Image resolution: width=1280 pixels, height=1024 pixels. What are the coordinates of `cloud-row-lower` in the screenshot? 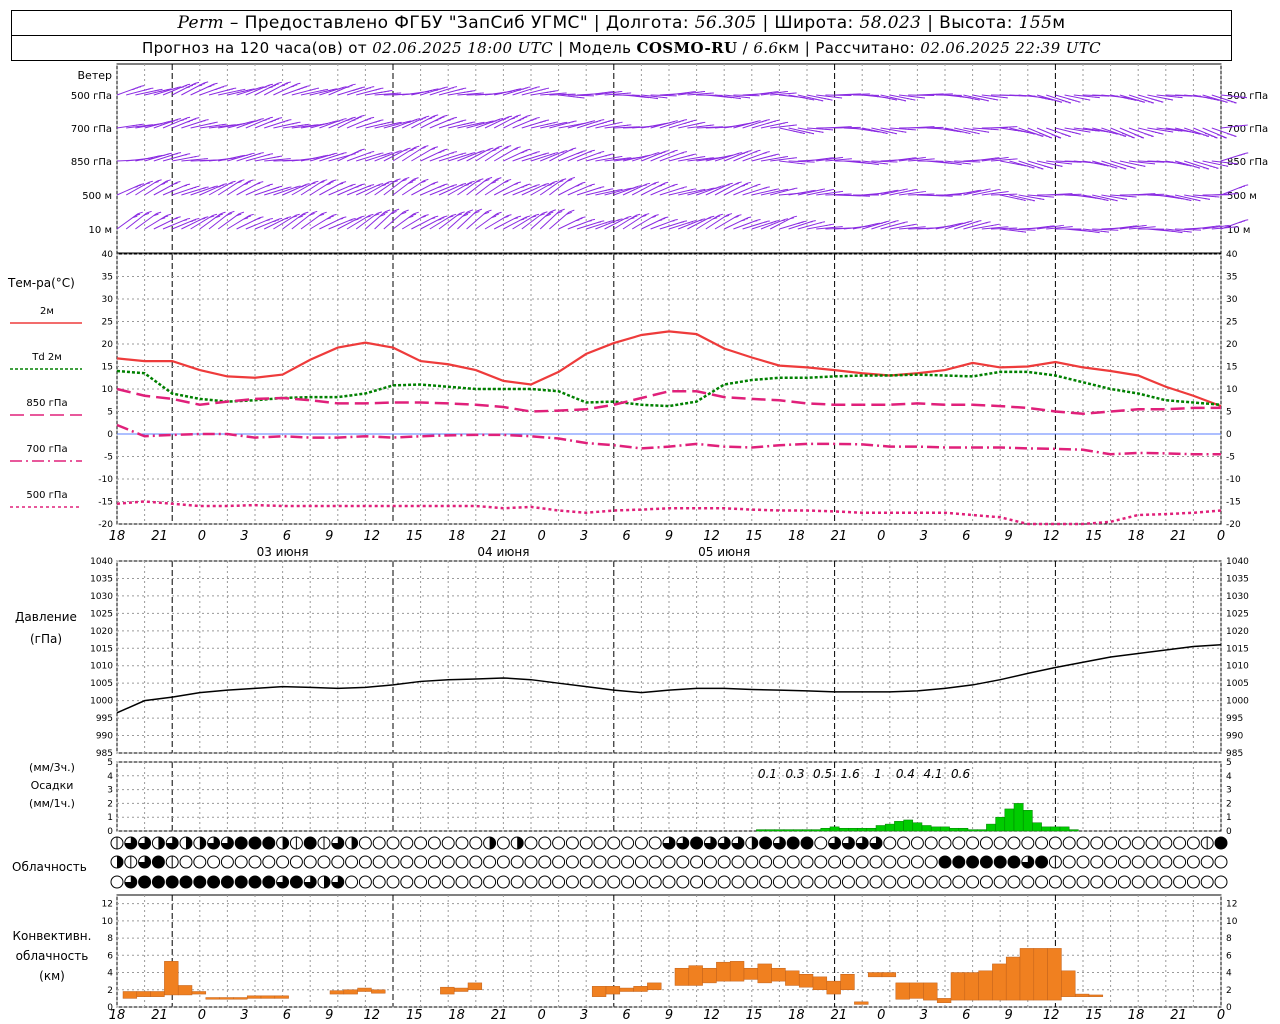 It's located at (669, 882).